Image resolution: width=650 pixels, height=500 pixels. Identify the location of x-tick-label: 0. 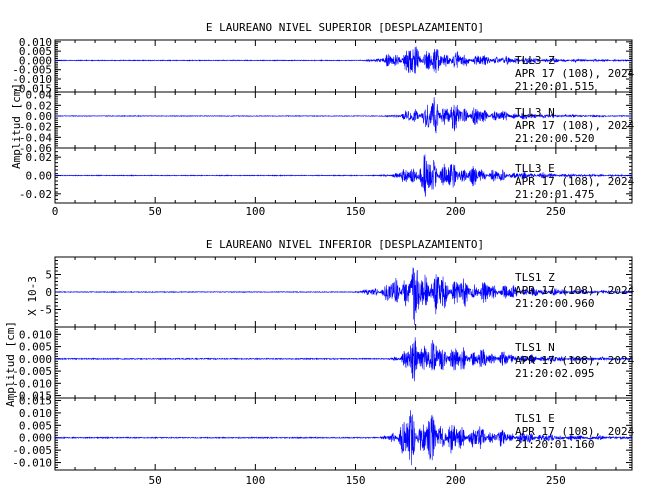
(55, 211).